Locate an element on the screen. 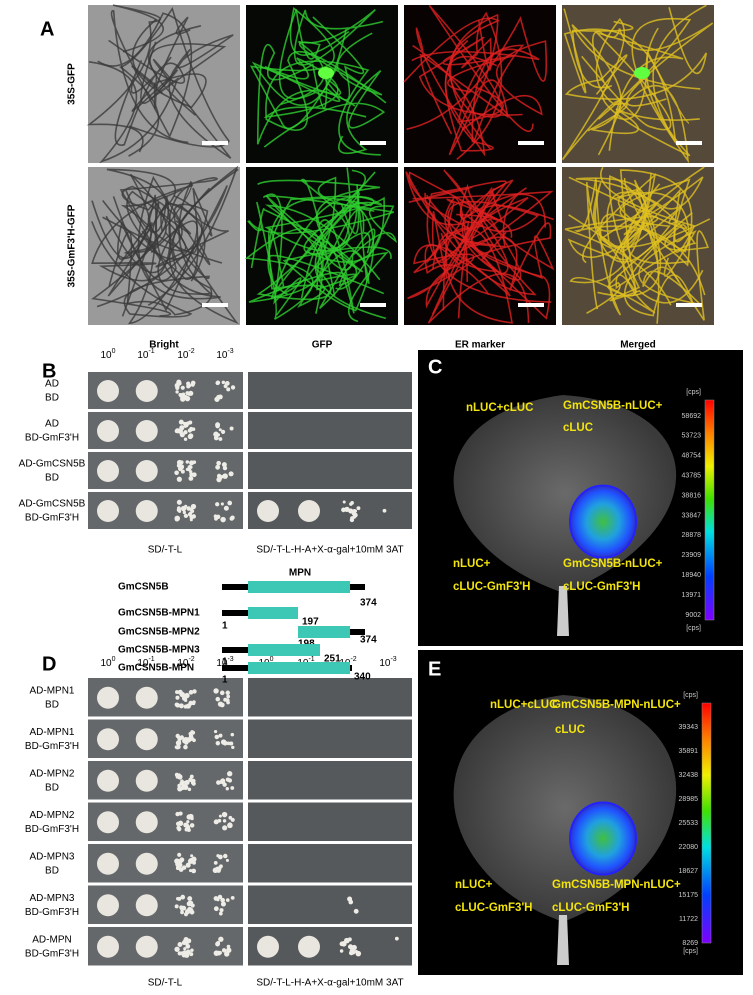 This screenshot has height=995, width=753. medium-label: SD/-T-L is located at coordinates (165, 550).